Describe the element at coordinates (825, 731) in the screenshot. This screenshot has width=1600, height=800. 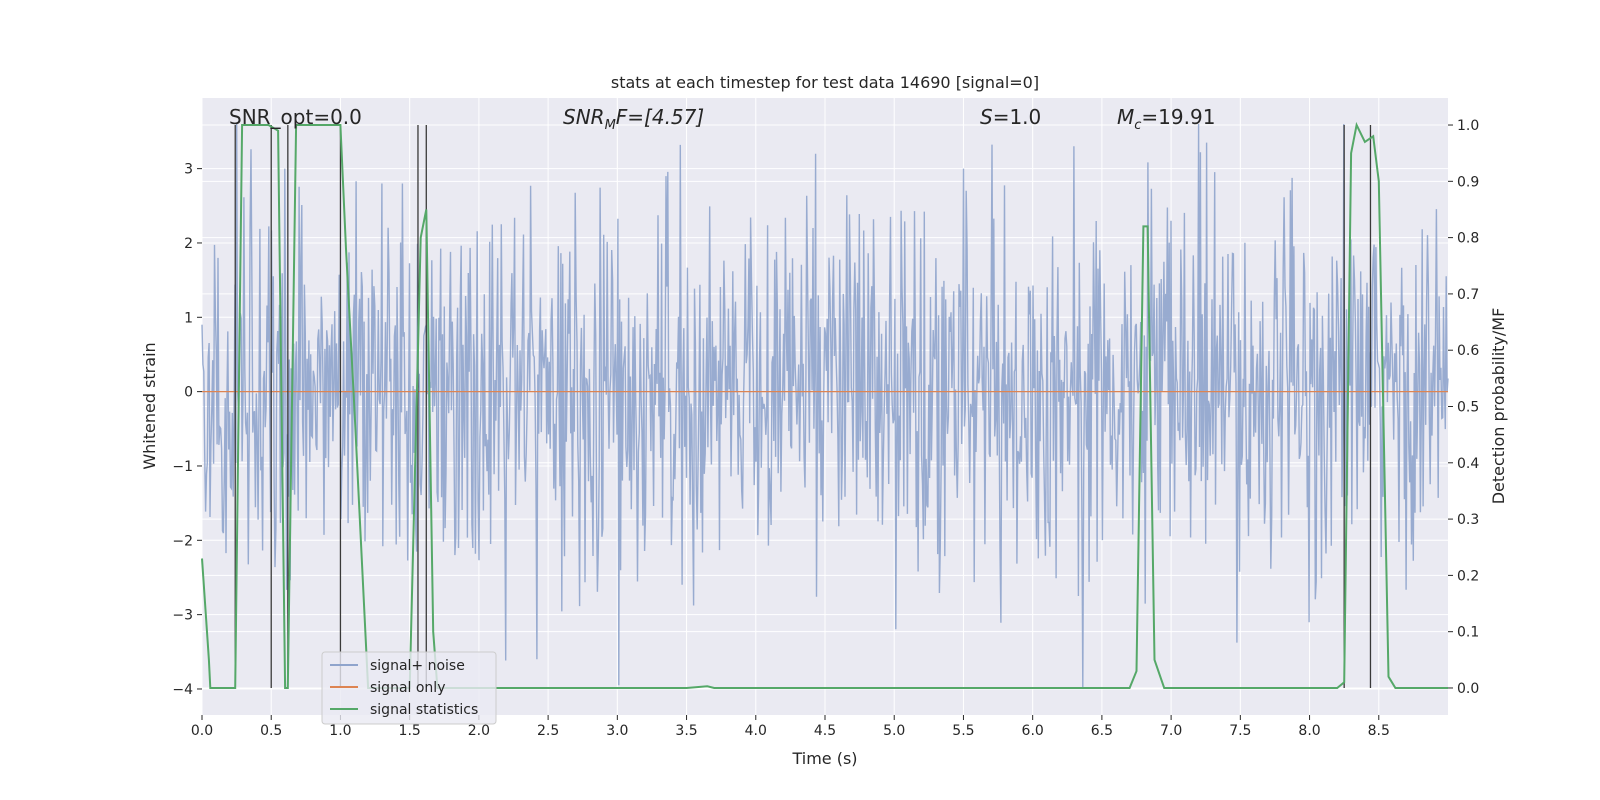
I see `x-tick-label-9: 4.5` at that location.